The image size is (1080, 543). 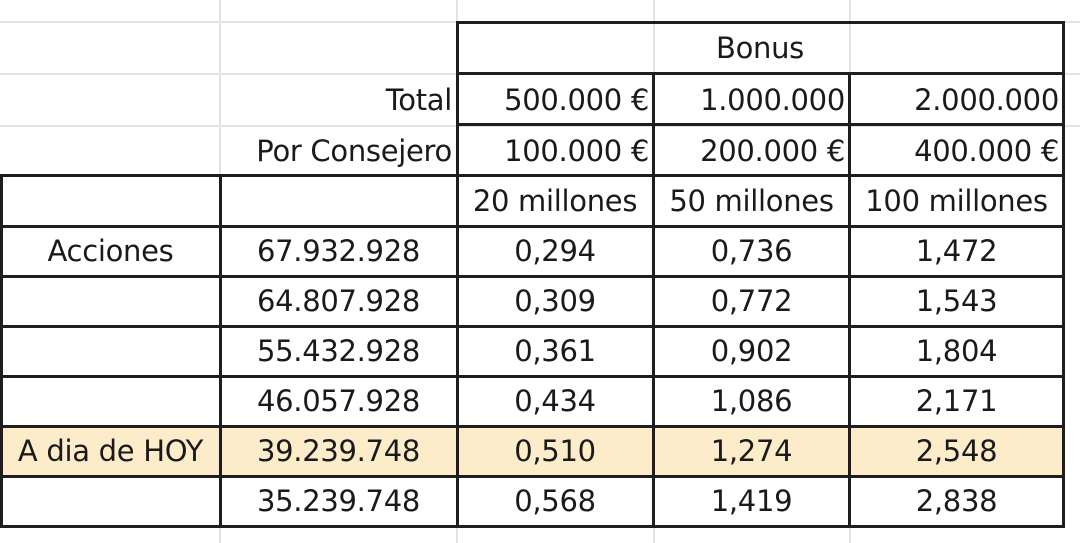 What do you see at coordinates (956, 350) in the screenshot?
I see `ratio-cell: 1,804` at bounding box center [956, 350].